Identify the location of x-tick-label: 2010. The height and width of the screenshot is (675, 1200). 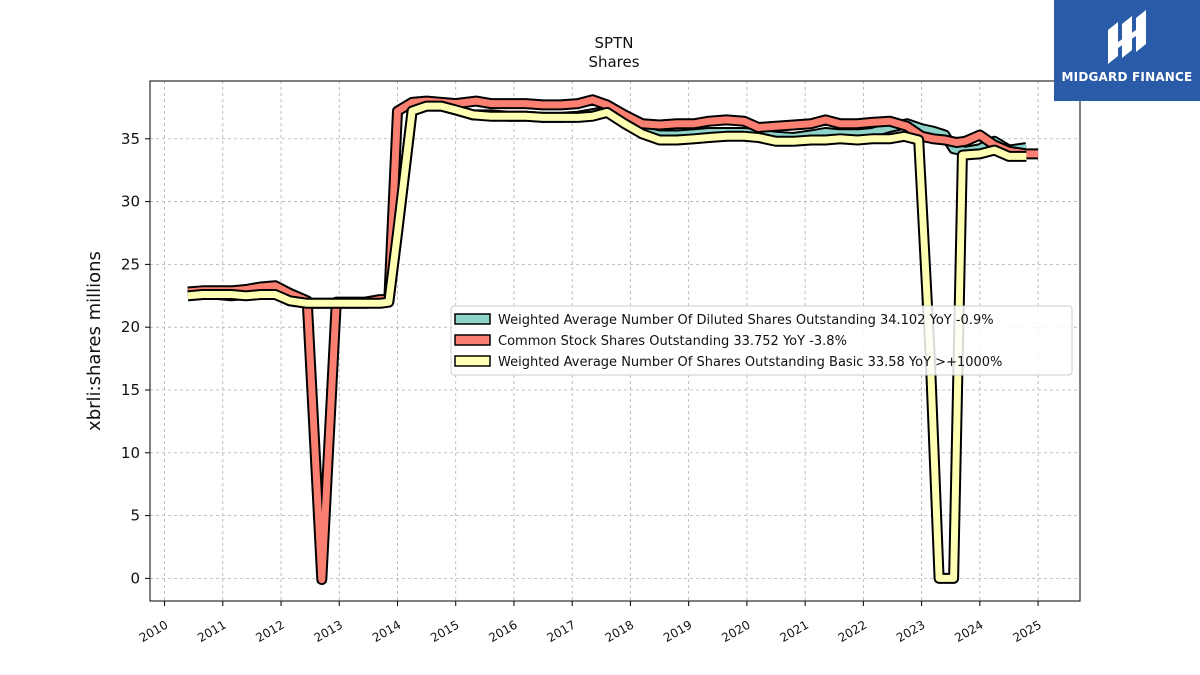
(153, 631).